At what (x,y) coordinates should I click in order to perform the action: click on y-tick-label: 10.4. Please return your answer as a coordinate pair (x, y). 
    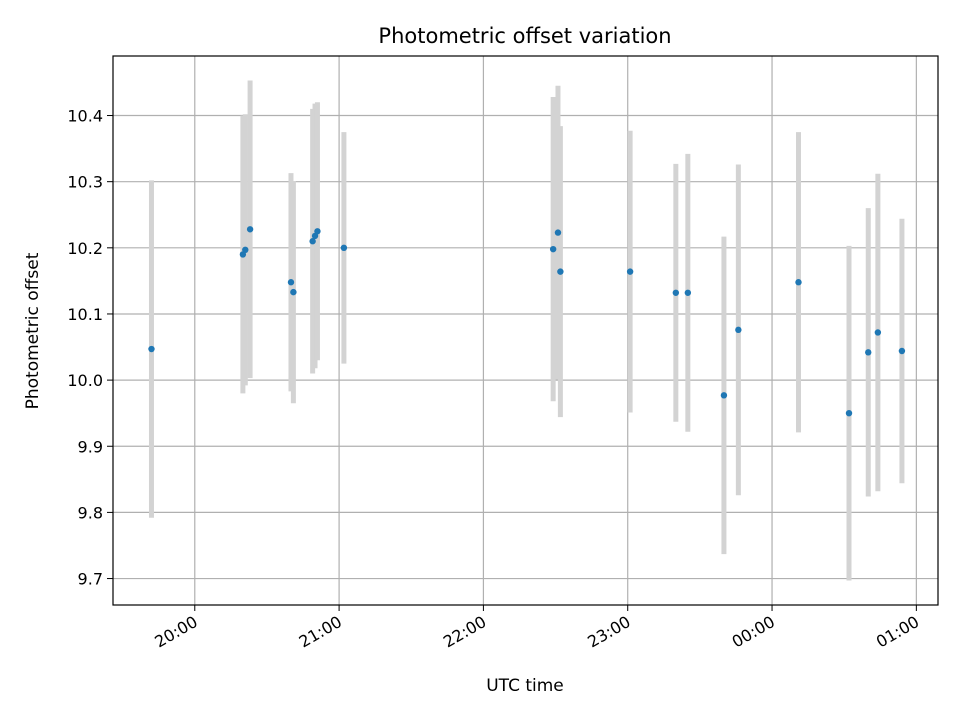
    Looking at the image, I should click on (85, 116).